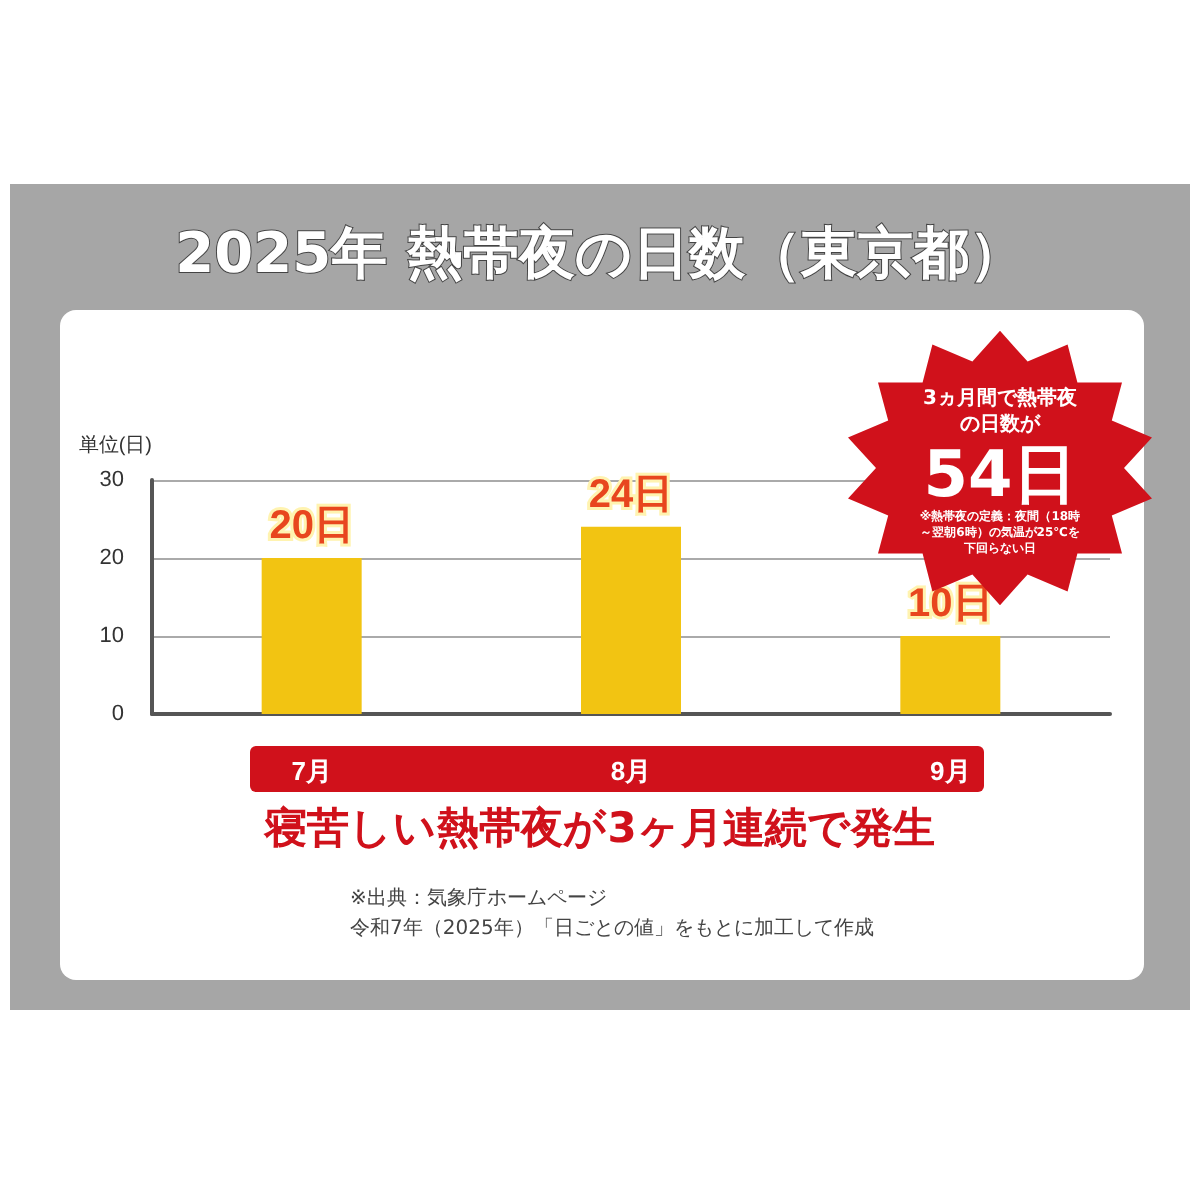 The height and width of the screenshot is (1200, 1200). I want to click on y-tick-label: 10, so click(111, 636).